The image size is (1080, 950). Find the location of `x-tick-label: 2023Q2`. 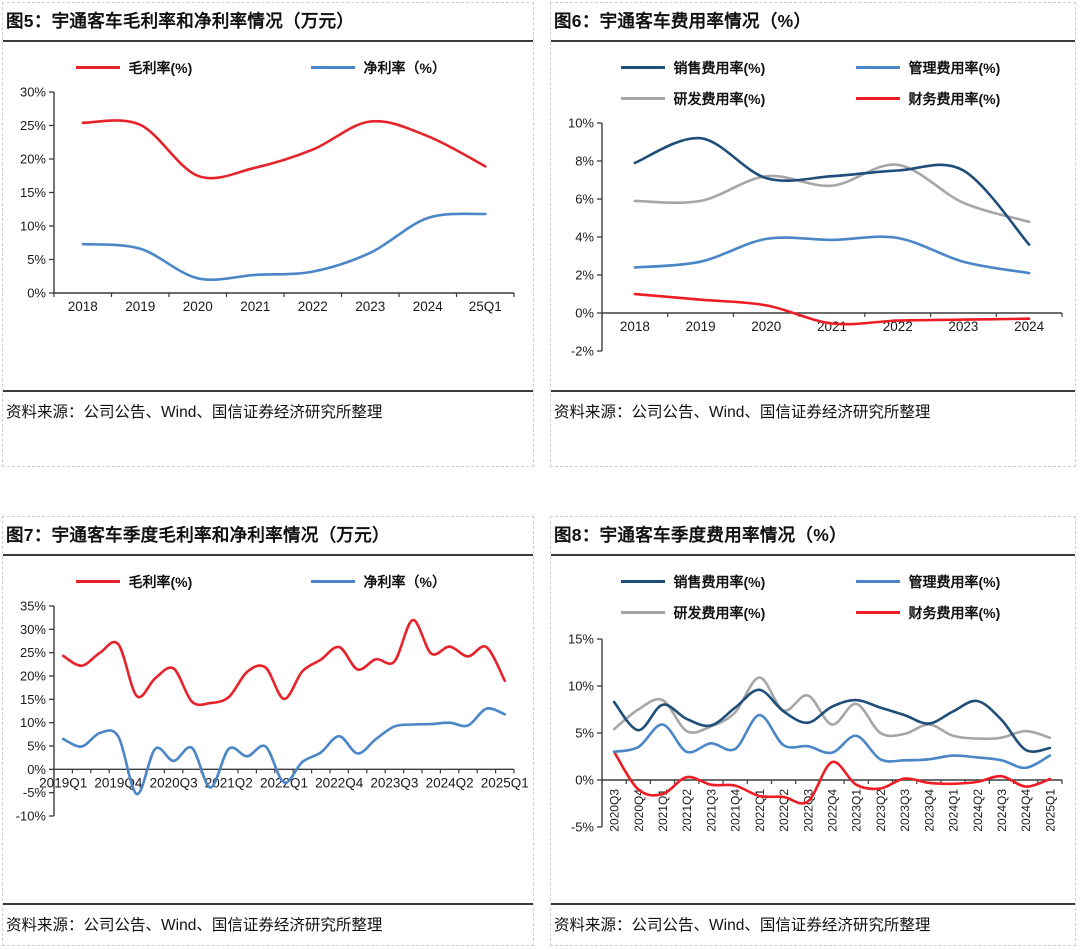

x-tick-label: 2023Q2 is located at coordinates (881, 810).